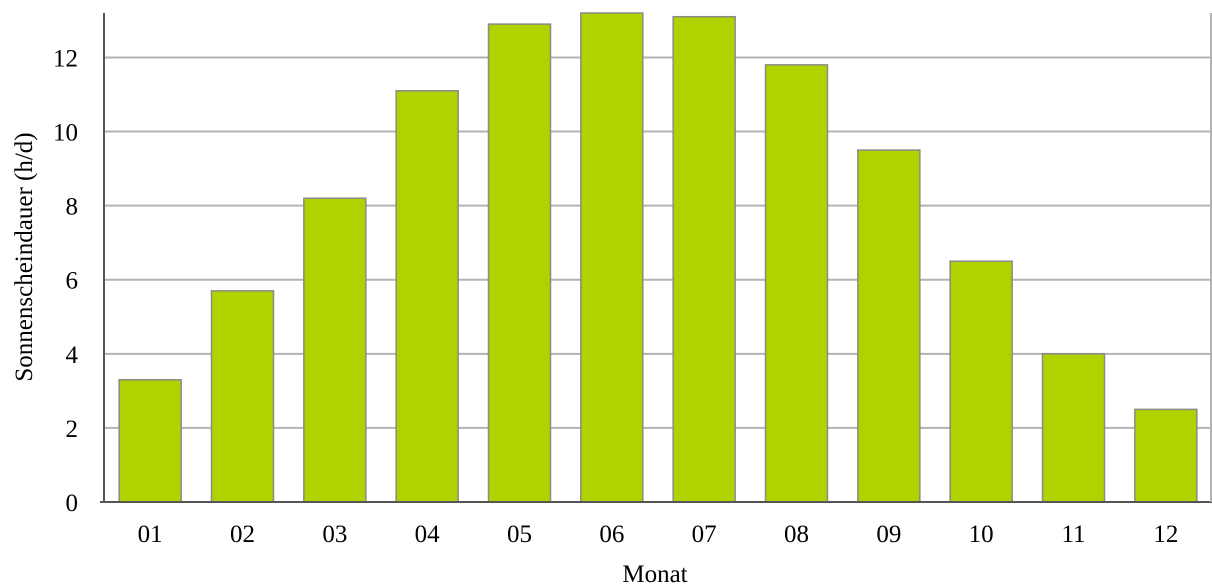 This screenshot has width=1212, height=585. I want to click on x-tick-label: 08, so click(796, 534).